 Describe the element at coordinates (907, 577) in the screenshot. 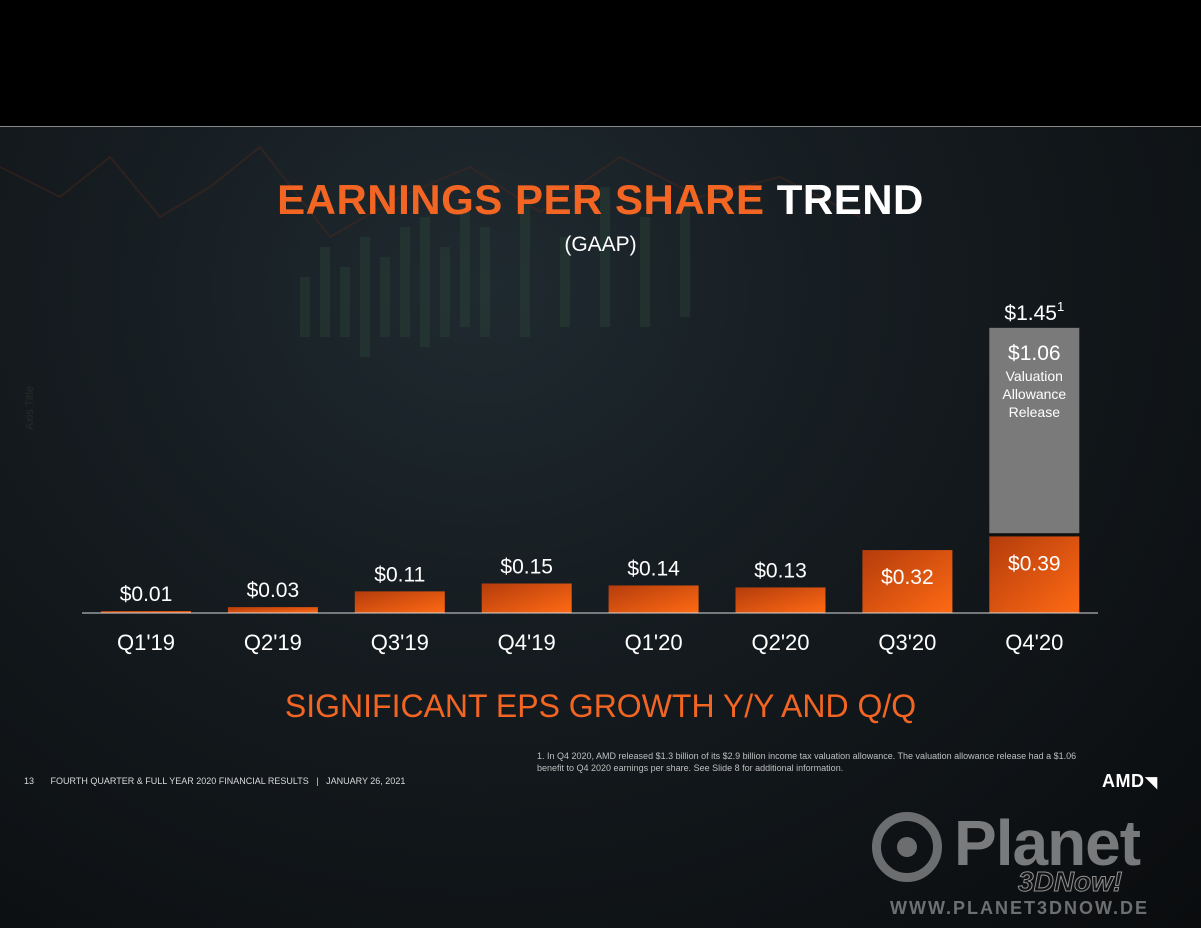

I see `bar-value-label: $0.32` at that location.